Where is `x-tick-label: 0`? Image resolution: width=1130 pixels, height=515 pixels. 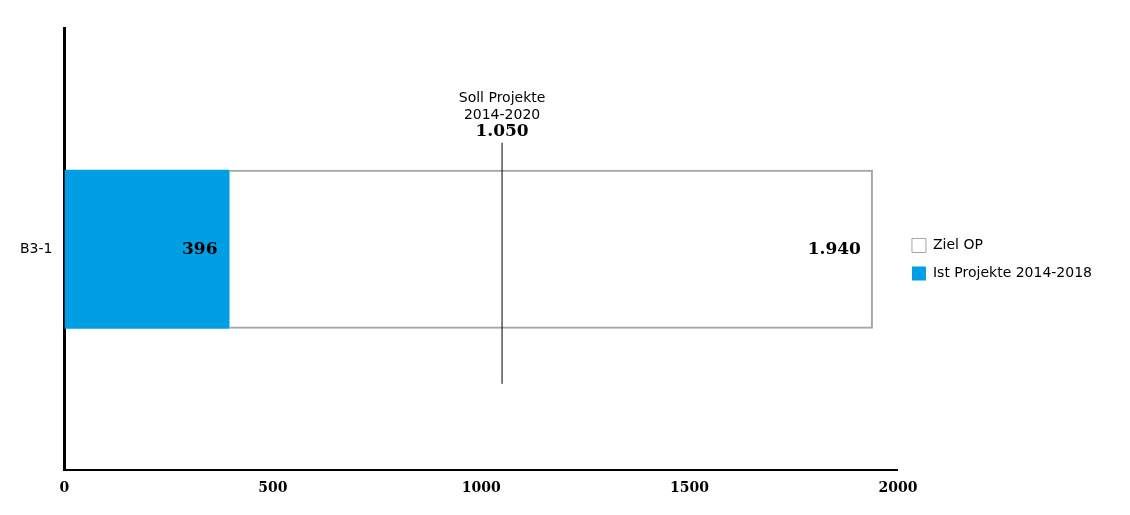 x-tick-label: 0 is located at coordinates (64, 487).